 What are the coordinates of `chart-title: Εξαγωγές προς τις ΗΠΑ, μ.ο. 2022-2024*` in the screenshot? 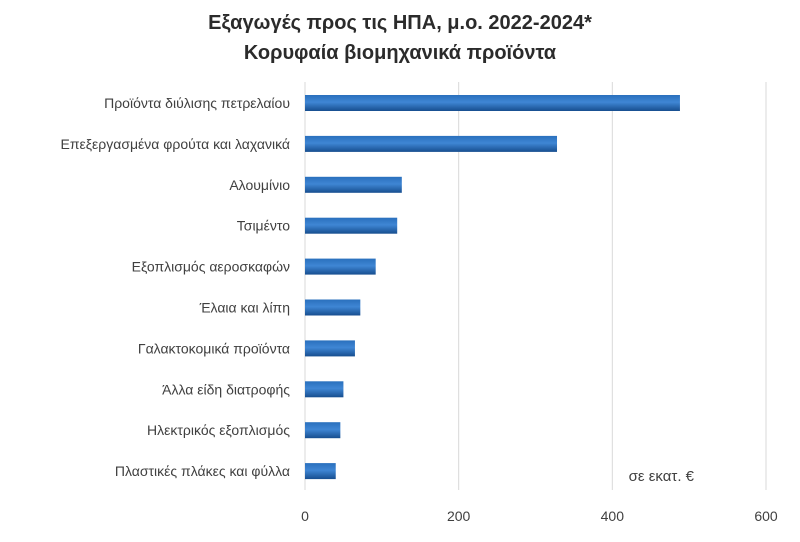 It's located at (400, 23).